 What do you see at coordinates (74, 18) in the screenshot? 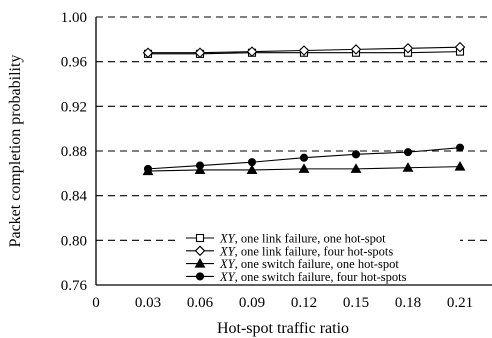
I see `y-tick-label-6: 1.00` at bounding box center [74, 18].